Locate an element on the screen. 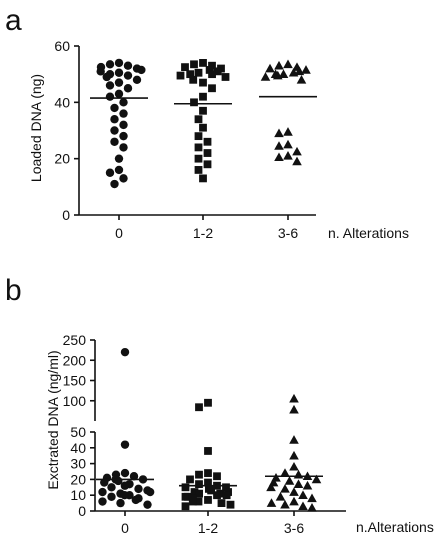 The image size is (443, 550). panel-a-y-tick-label: 40 is located at coordinates (62, 102).